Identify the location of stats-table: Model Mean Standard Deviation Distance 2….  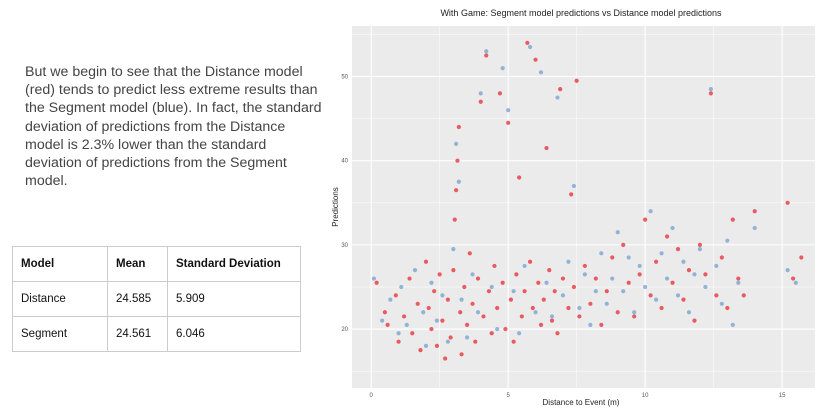
(156, 299).